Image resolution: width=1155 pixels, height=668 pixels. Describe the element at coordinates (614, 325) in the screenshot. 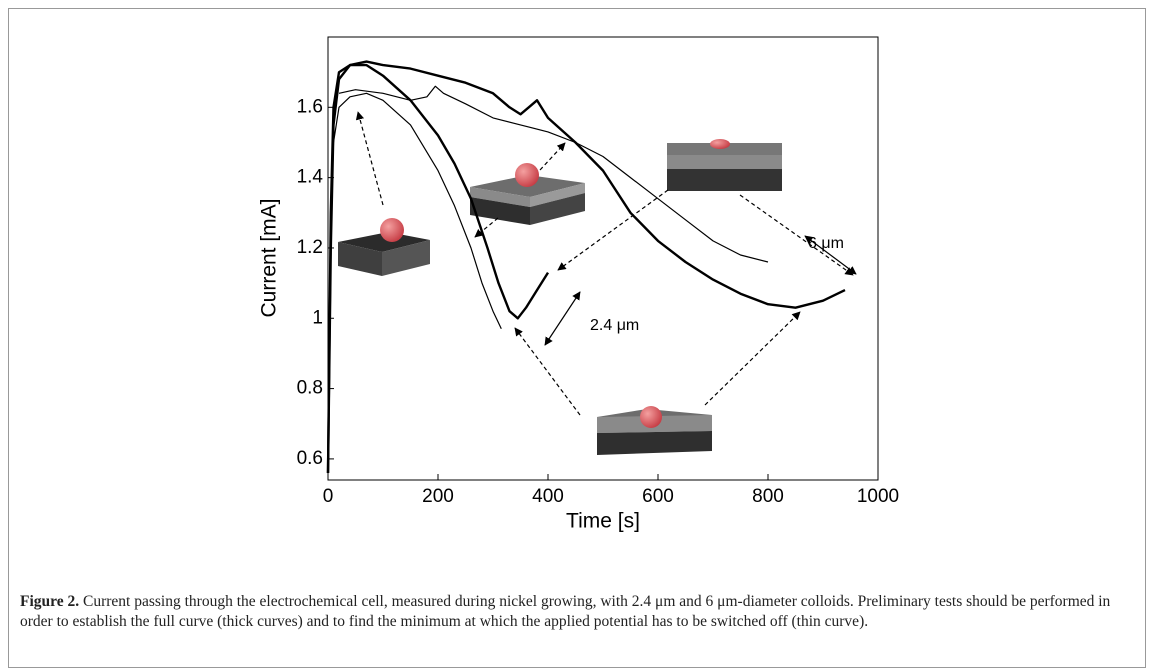

I see `annotation: 2.4 μm` at that location.